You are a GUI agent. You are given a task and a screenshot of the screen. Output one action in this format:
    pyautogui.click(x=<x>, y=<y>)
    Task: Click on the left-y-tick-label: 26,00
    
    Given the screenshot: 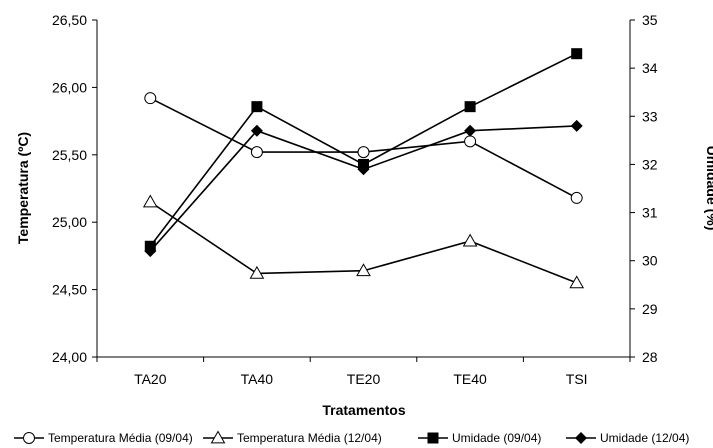 What is the action you would take?
    pyautogui.click(x=69, y=87)
    